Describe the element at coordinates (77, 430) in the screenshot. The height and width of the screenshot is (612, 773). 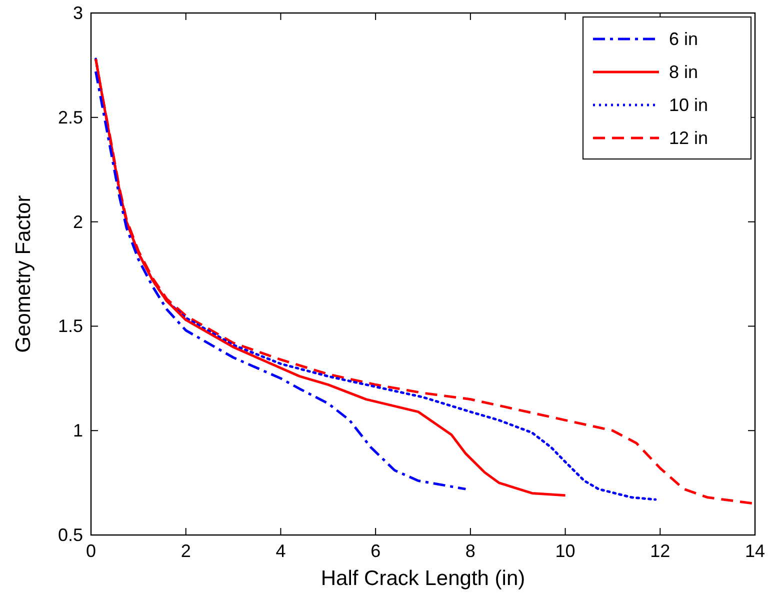
I see `y-tick-label: 1` at that location.